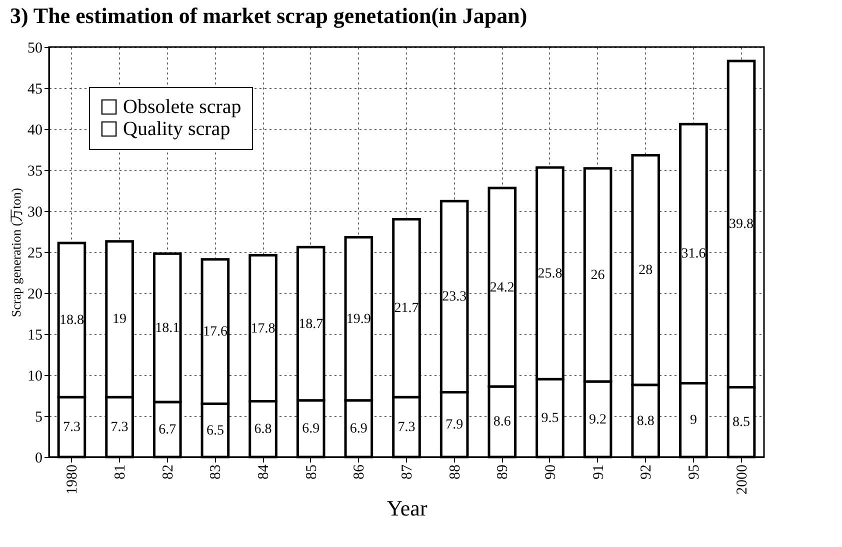  I want to click on x-tick-label: 81, so click(120, 472).